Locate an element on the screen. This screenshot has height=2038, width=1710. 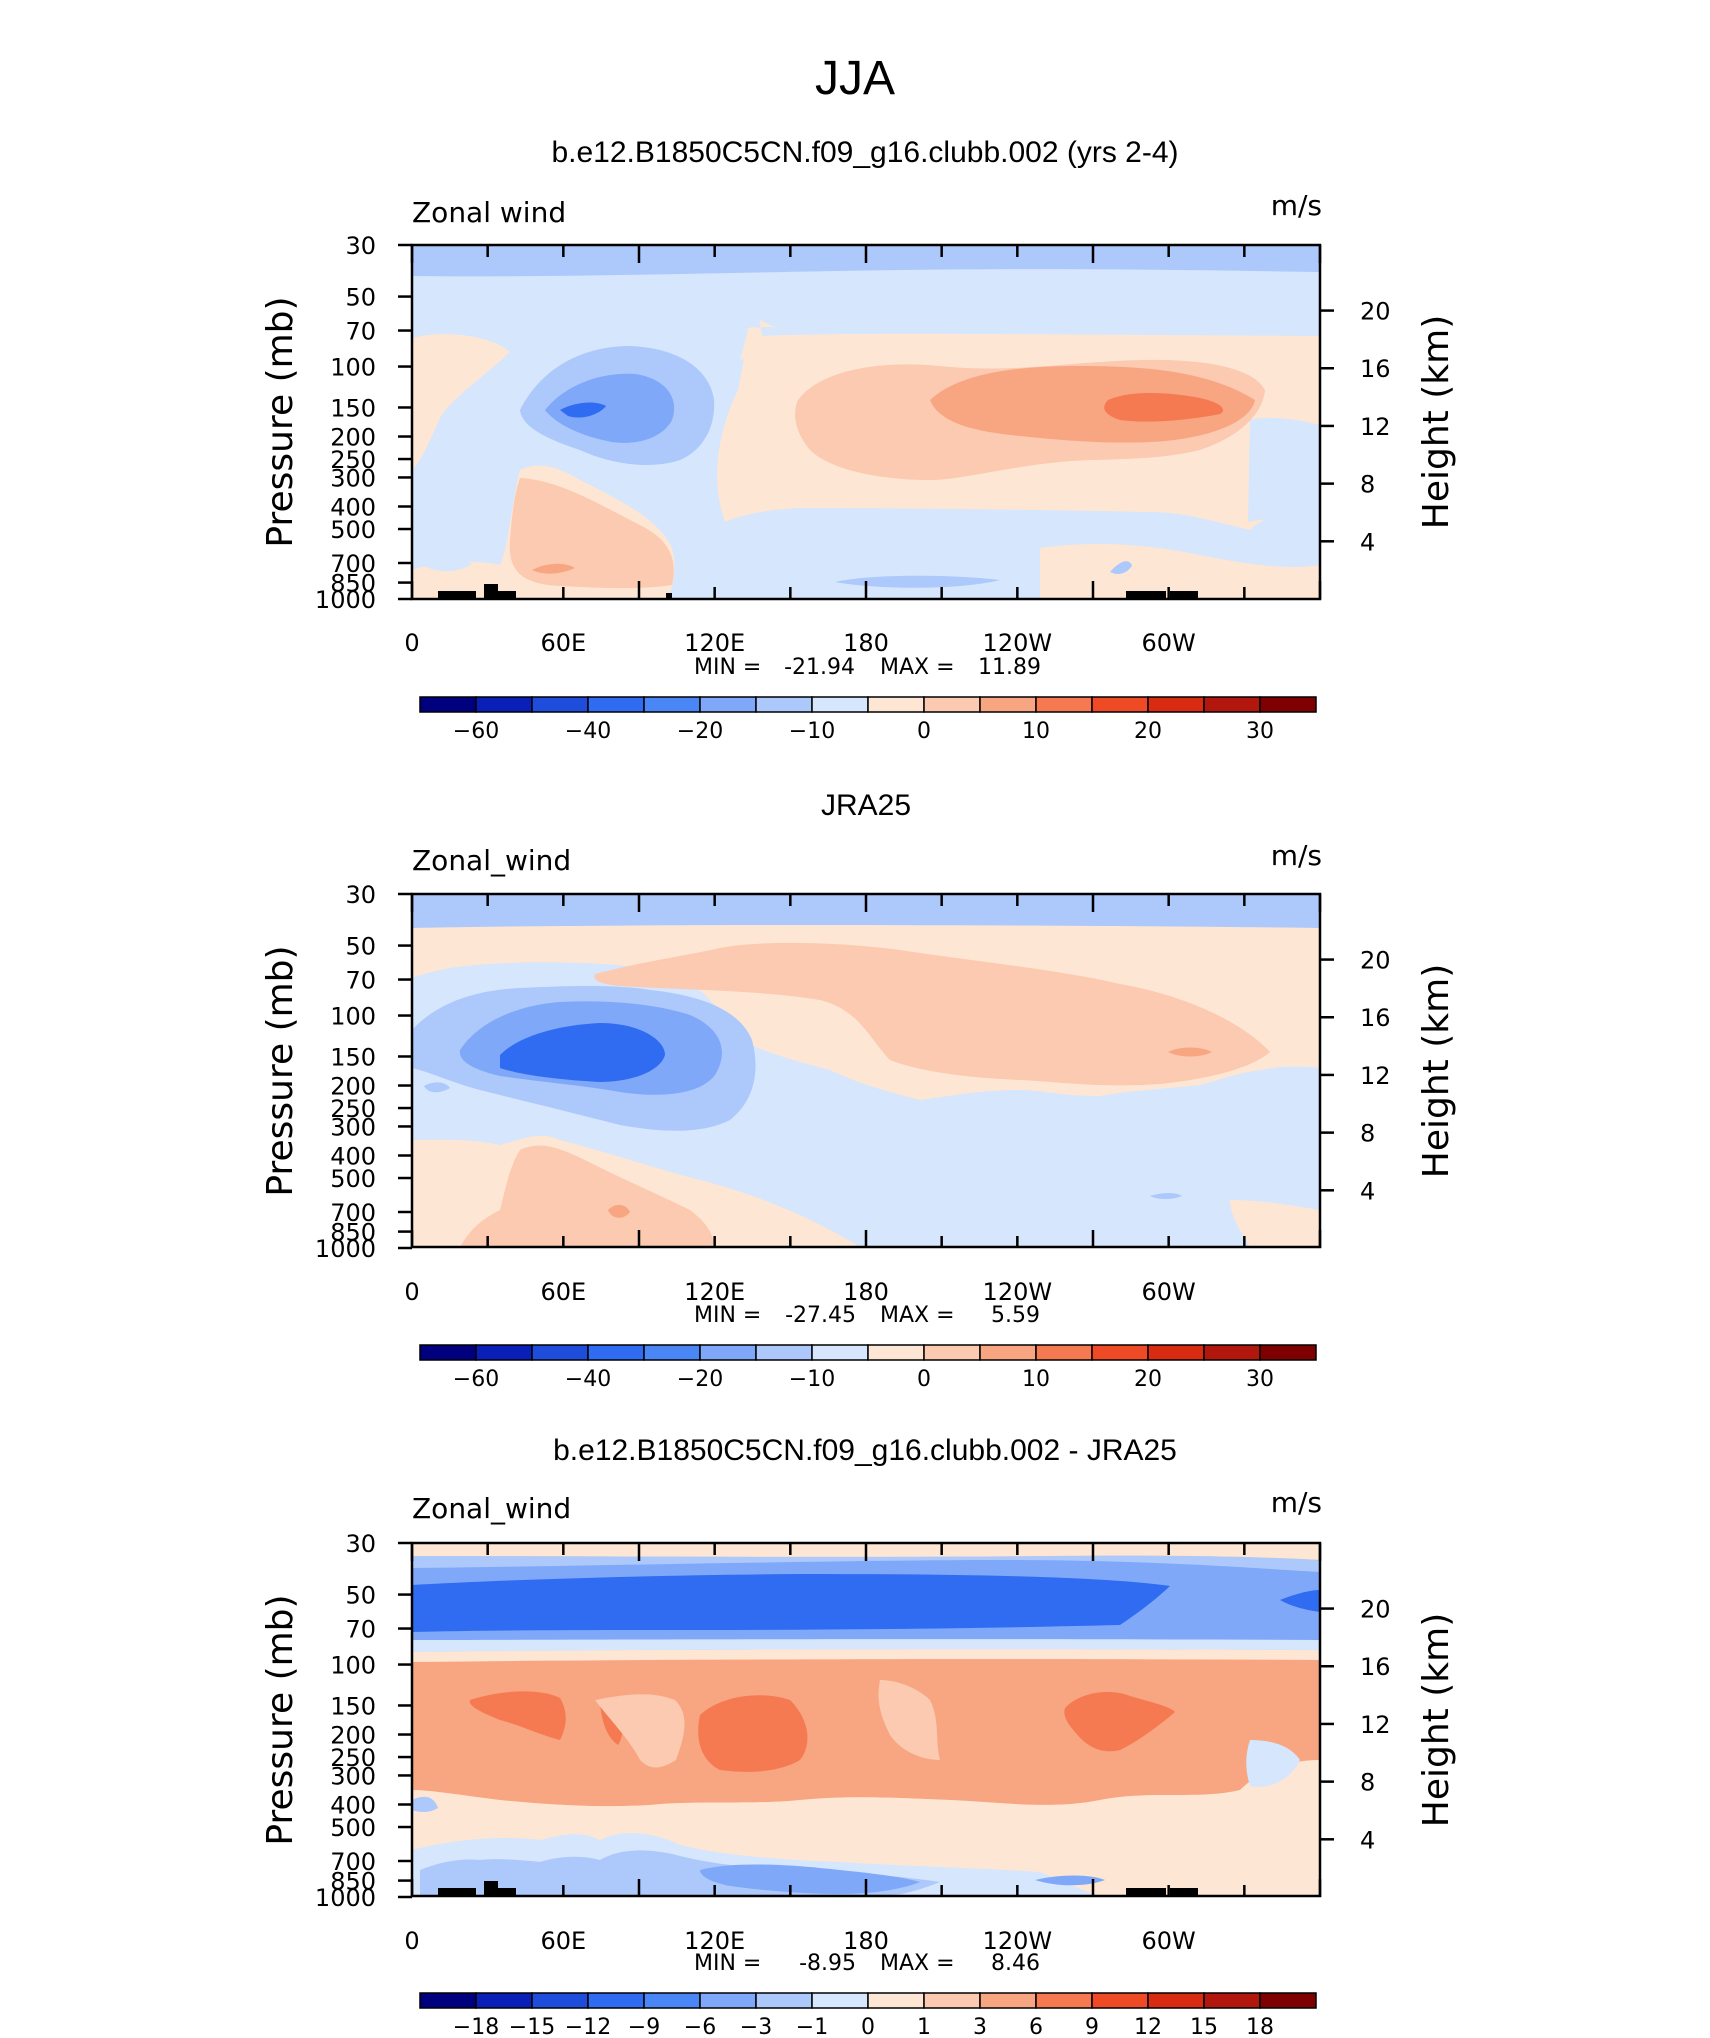
y-tick-label: 400 is located at coordinates (353, 1805).